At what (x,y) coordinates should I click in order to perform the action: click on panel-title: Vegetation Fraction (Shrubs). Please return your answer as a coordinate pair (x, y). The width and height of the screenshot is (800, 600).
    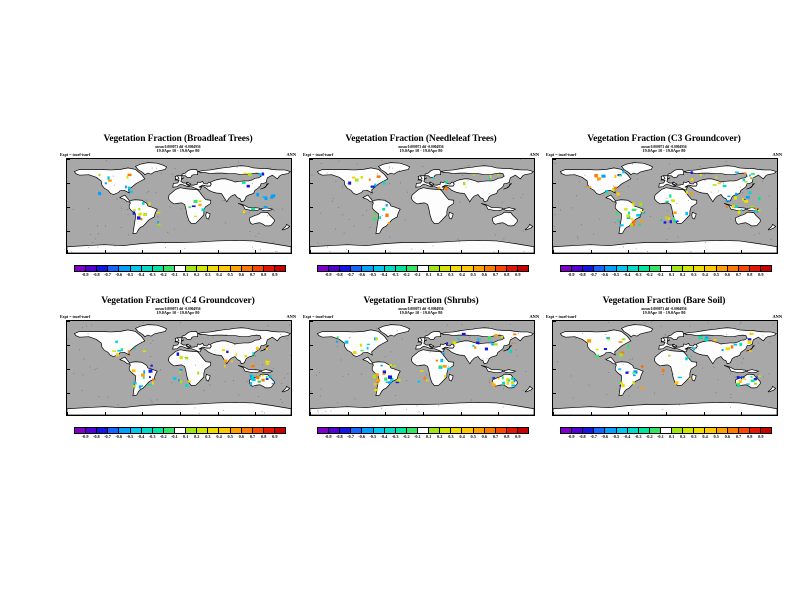
    Looking at the image, I should click on (421, 301).